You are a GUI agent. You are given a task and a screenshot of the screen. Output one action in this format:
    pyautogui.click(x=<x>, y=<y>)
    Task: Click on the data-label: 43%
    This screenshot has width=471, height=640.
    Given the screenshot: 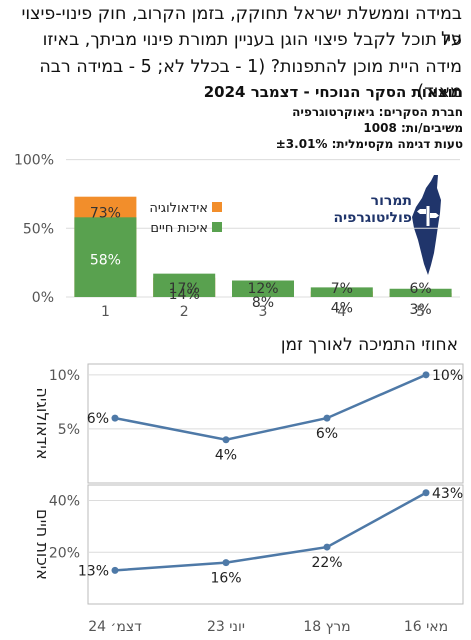 What is the action you would take?
    pyautogui.click(x=447, y=494)
    